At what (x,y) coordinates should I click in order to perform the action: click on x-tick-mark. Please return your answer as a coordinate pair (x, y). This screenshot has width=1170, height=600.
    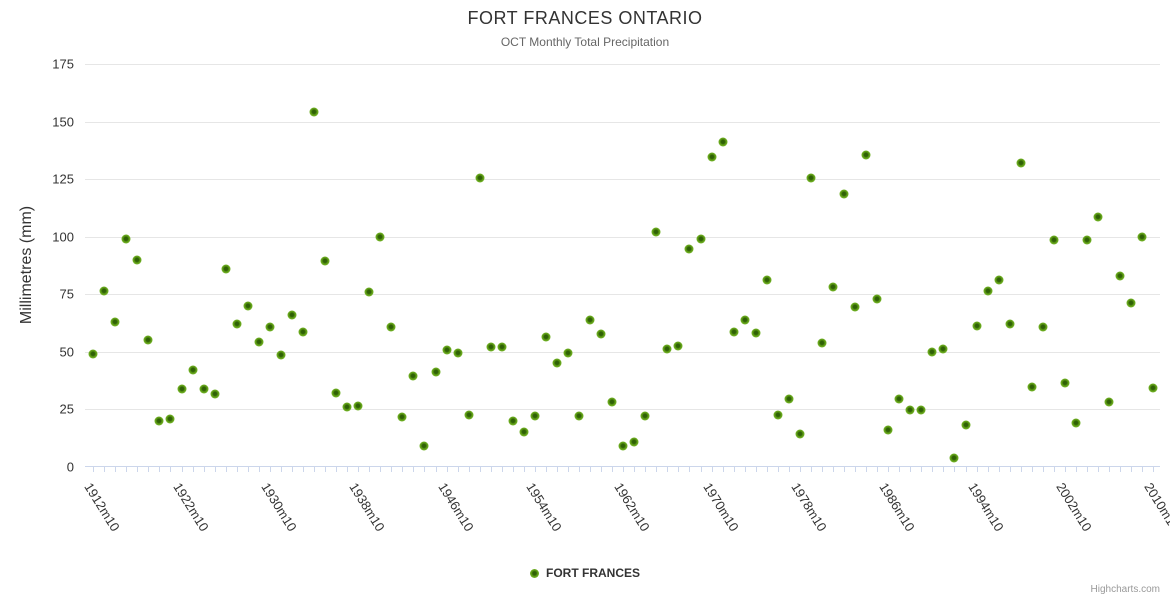
    Looking at the image, I should click on (292, 469).